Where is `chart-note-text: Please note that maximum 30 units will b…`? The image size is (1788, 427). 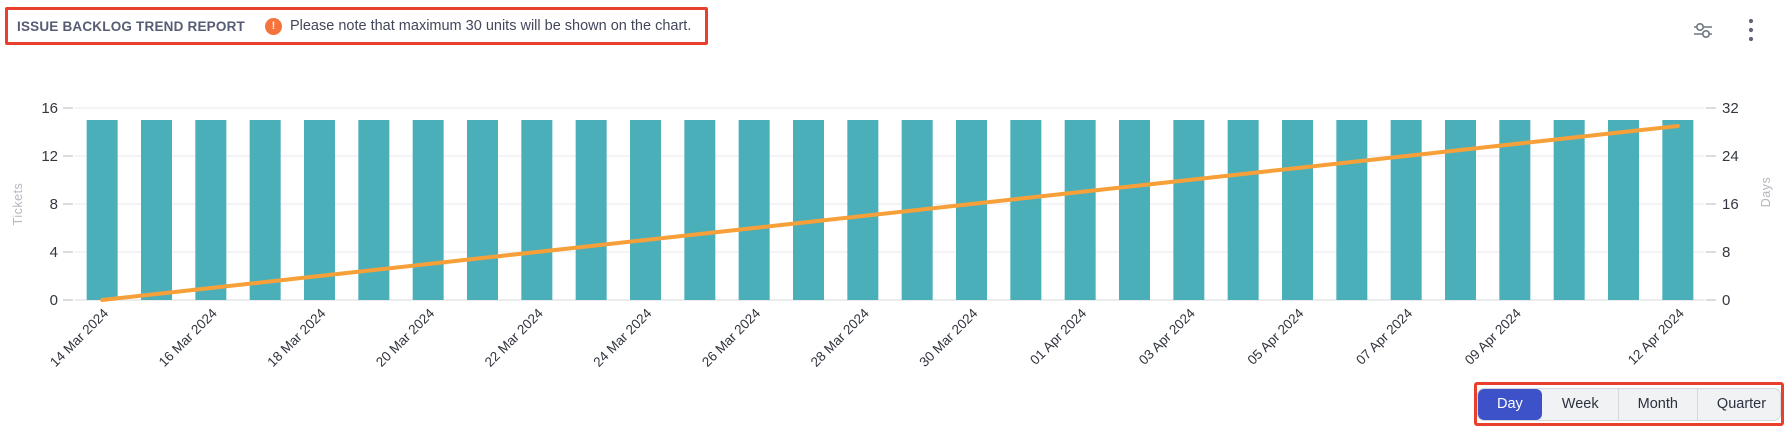 chart-note-text: Please note that maximum 30 units will b… is located at coordinates (490, 26).